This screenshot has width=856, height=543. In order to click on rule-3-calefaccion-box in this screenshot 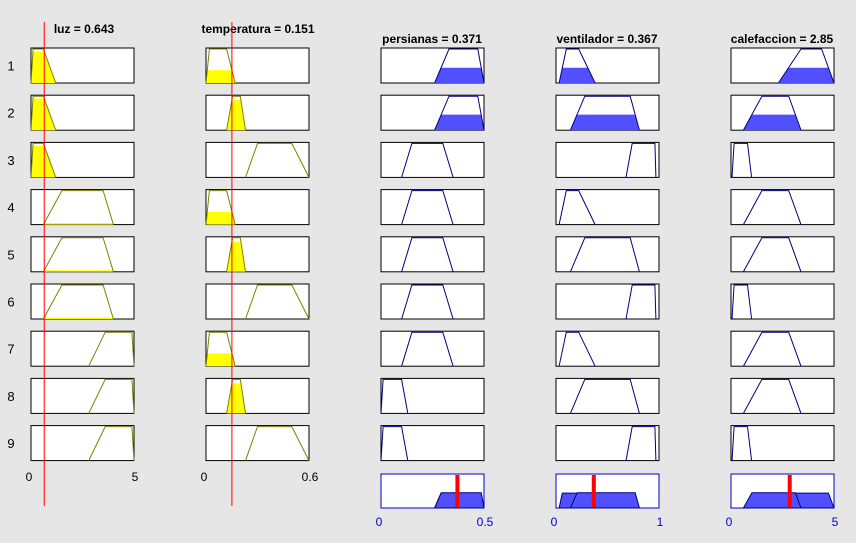, I will do `click(782, 159)`.